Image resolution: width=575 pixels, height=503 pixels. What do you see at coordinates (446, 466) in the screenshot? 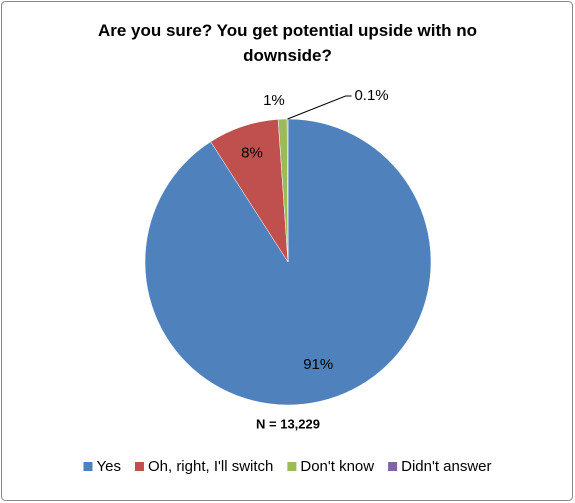
I see `legend-label: Didn't answer` at bounding box center [446, 466].